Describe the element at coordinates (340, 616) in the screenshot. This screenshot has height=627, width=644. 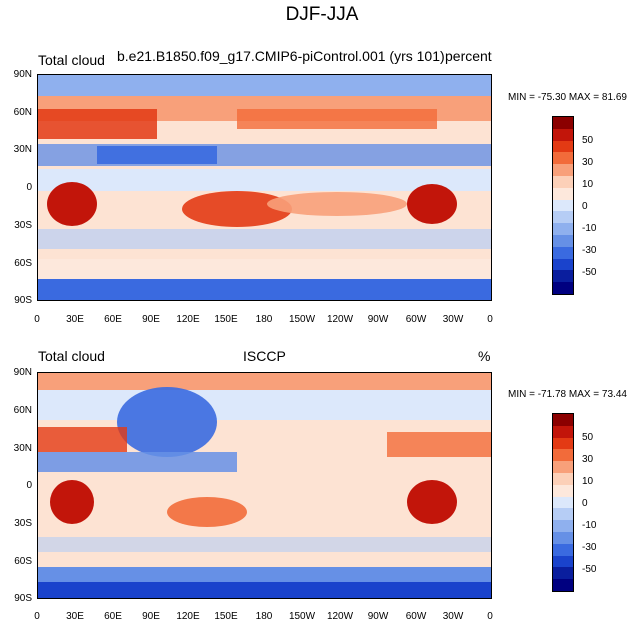
I see `panel2-lon-tick: 120W` at that location.